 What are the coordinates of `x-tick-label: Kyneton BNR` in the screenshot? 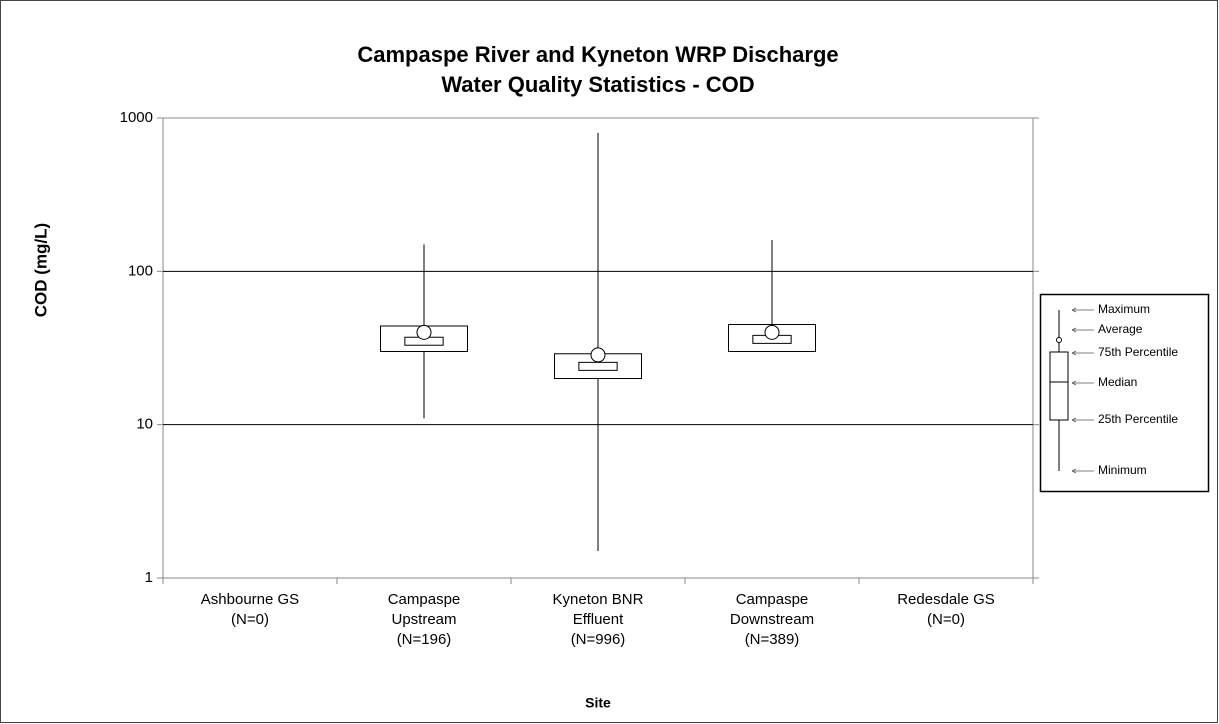 It's located at (598, 599).